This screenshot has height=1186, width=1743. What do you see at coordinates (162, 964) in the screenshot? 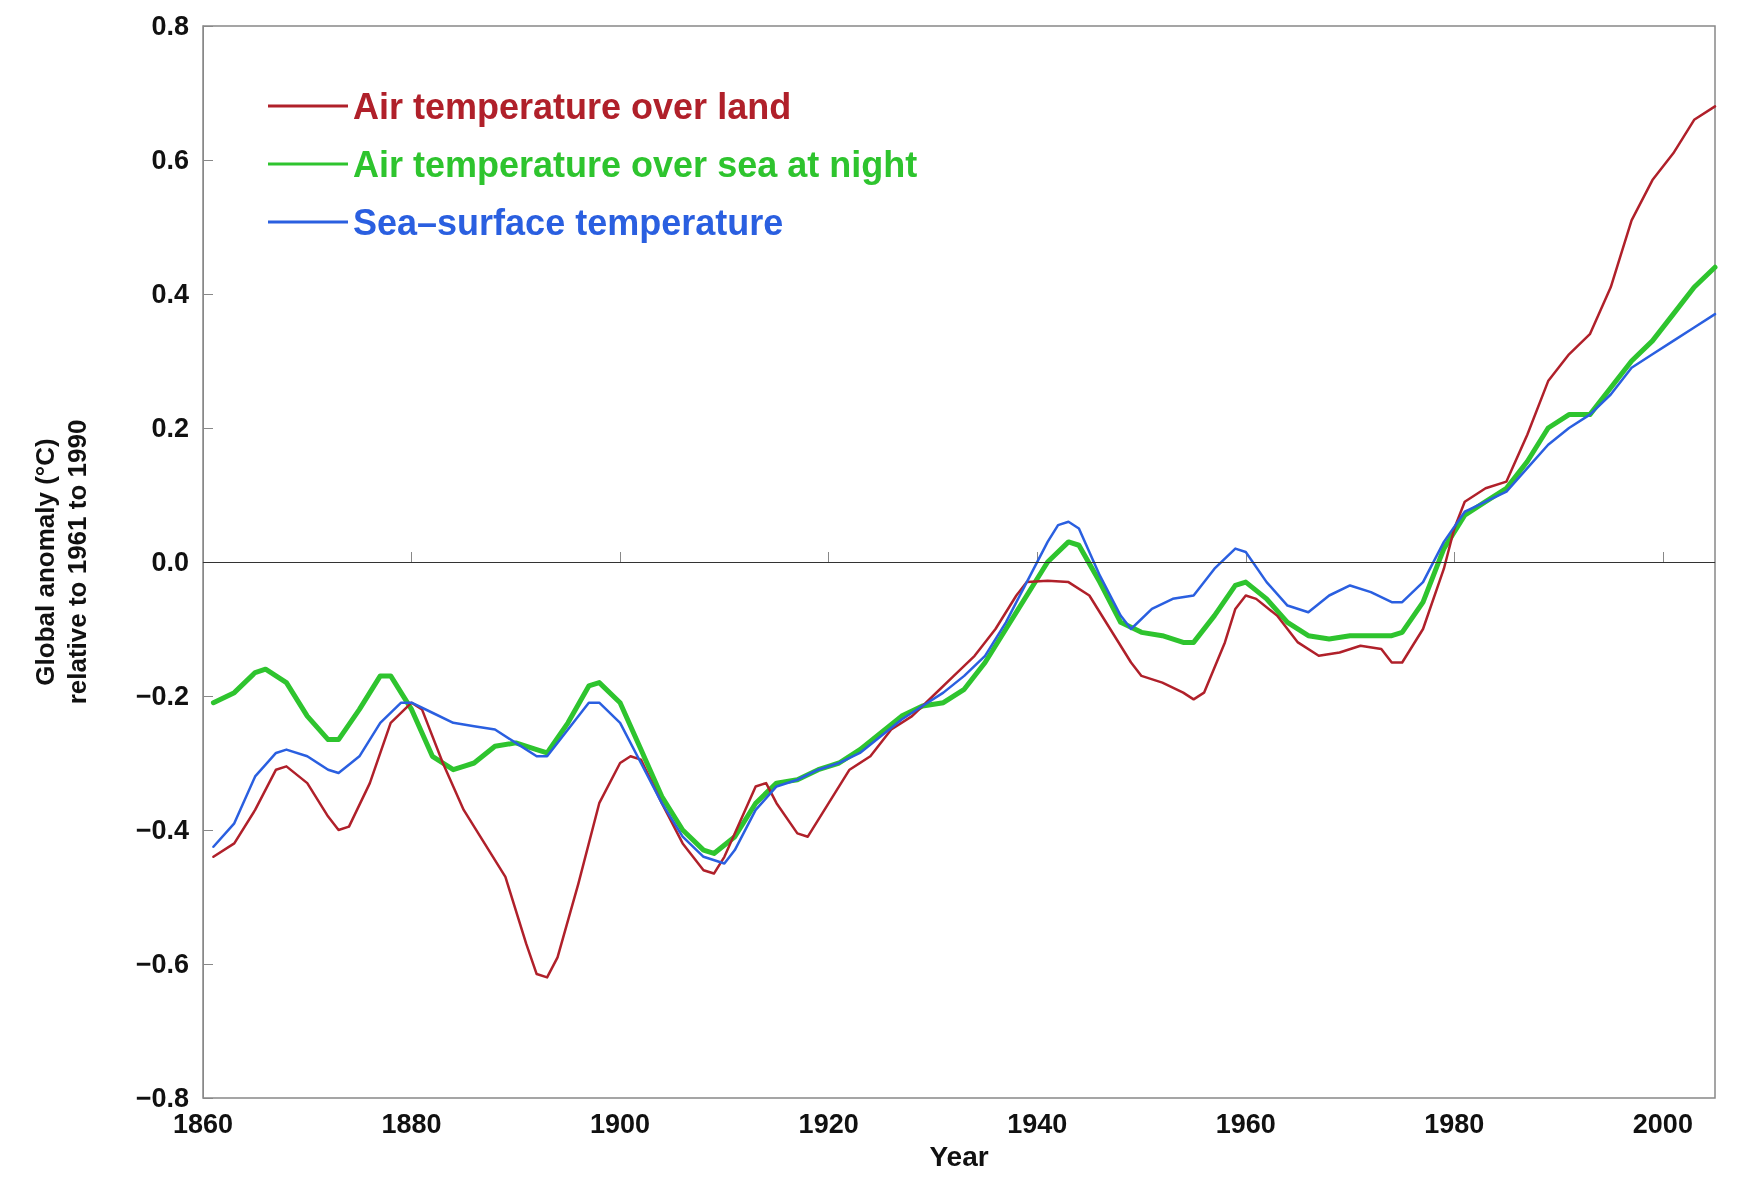
I see `y-tick-label: −0.6` at bounding box center [162, 964].